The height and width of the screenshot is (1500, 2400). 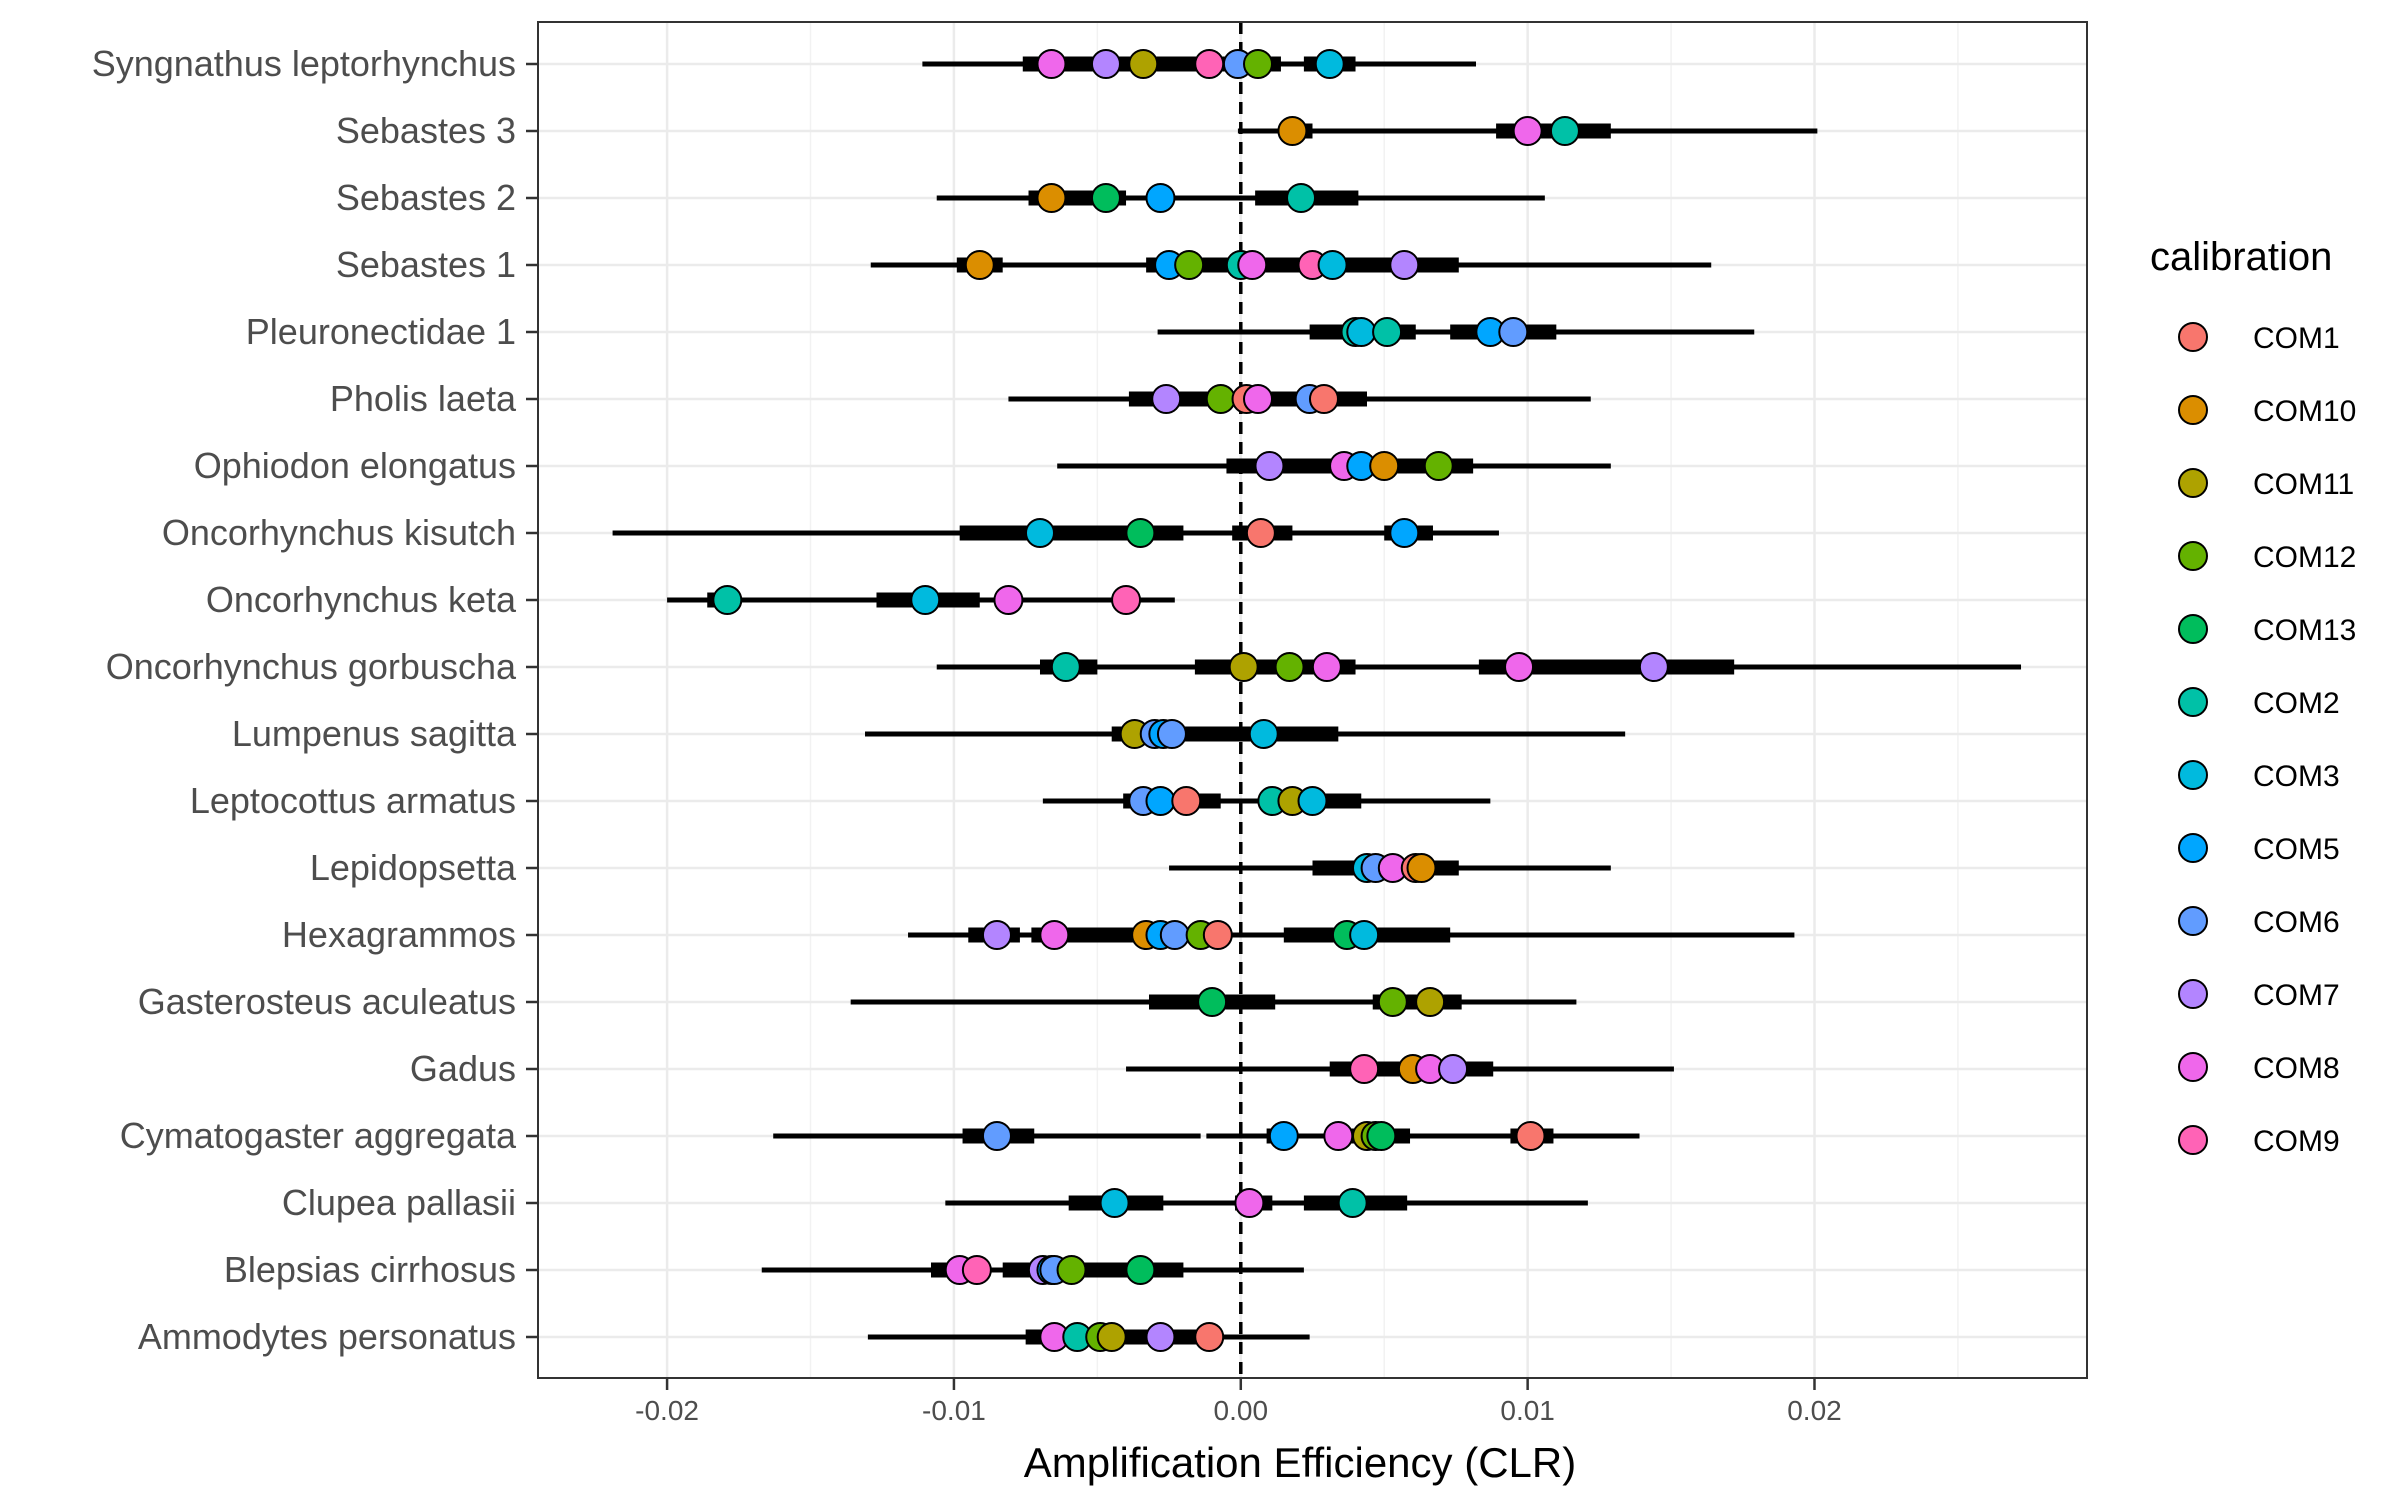 I want to click on y-tick-label: Sebastes 3, so click(x=426, y=130).